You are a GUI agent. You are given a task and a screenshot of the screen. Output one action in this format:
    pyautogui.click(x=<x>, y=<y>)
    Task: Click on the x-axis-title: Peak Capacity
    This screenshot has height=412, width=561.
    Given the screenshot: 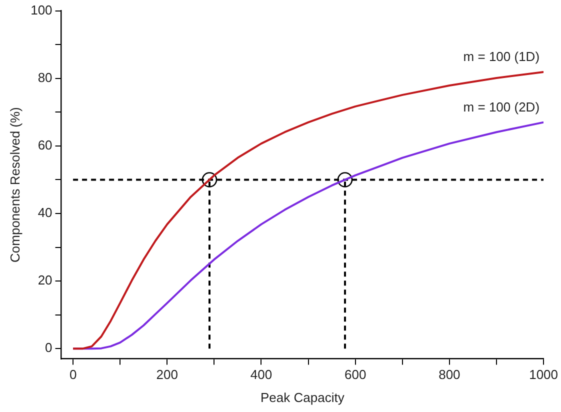 What is the action you would take?
    pyautogui.click(x=302, y=397)
    